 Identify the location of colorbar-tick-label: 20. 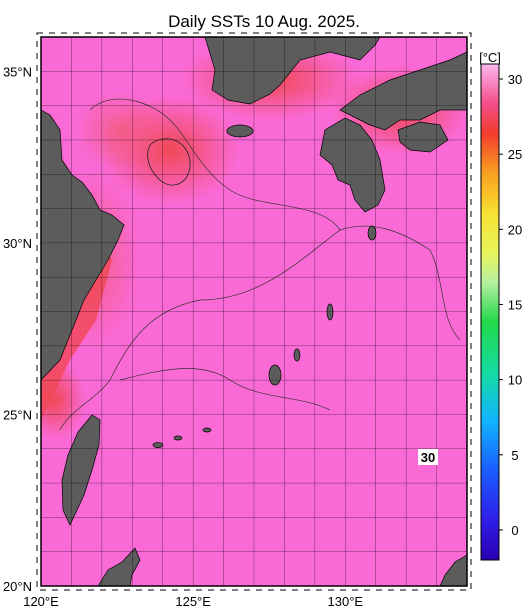
(515, 229).